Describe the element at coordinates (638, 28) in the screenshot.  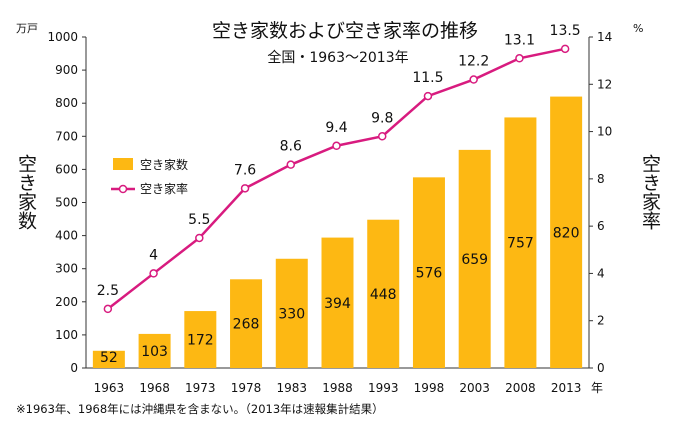
I see `right-axis-unit: %` at that location.